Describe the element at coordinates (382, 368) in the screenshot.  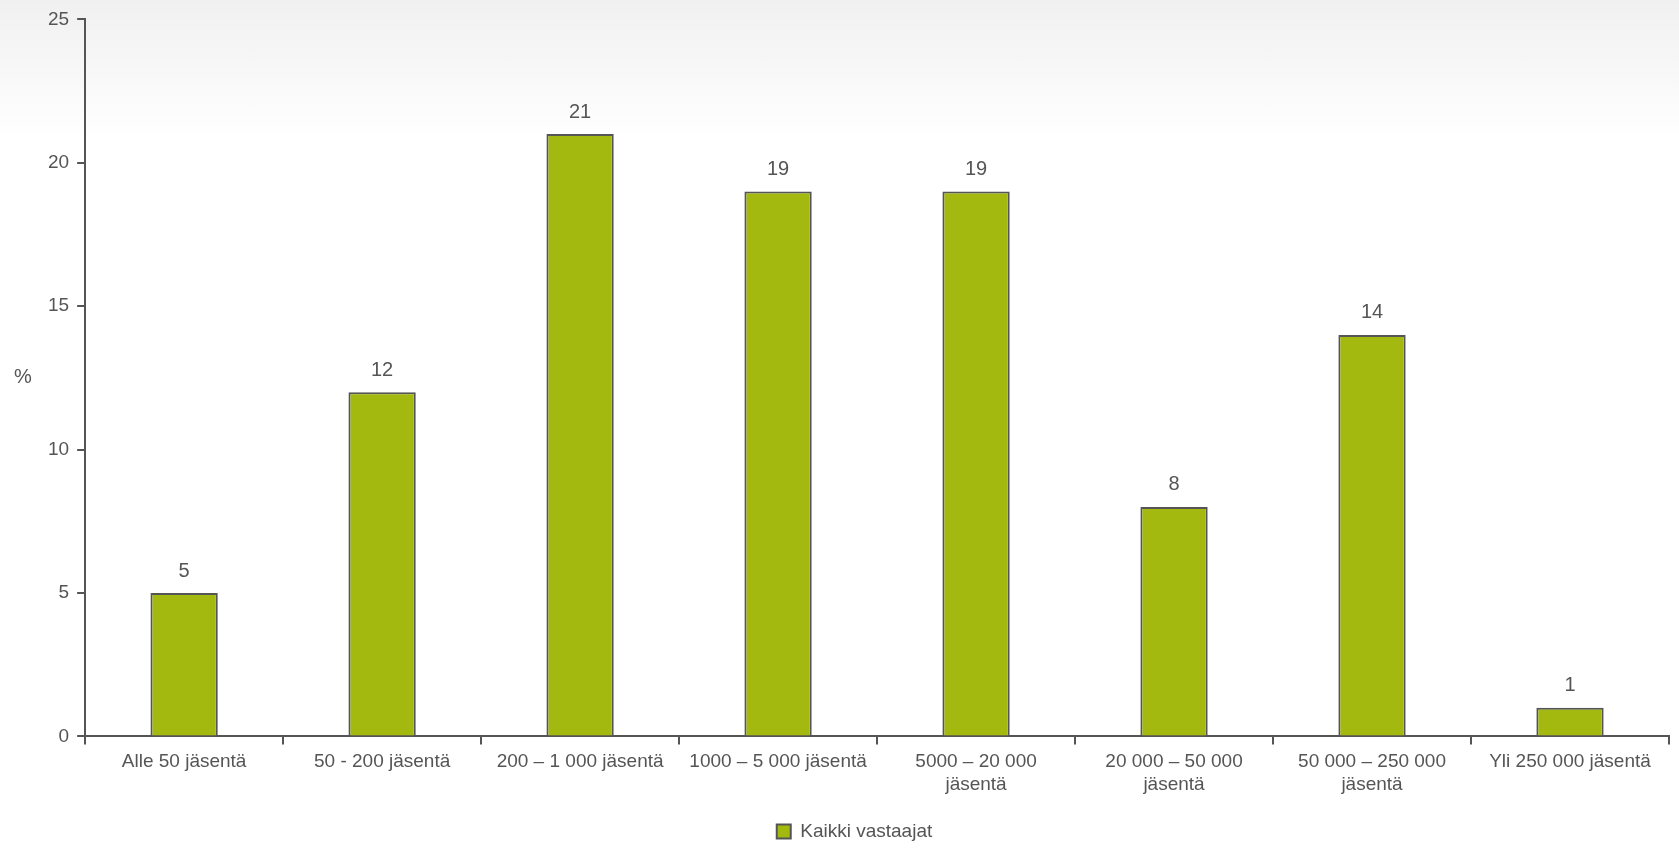
I see `data-label: 12` at that location.